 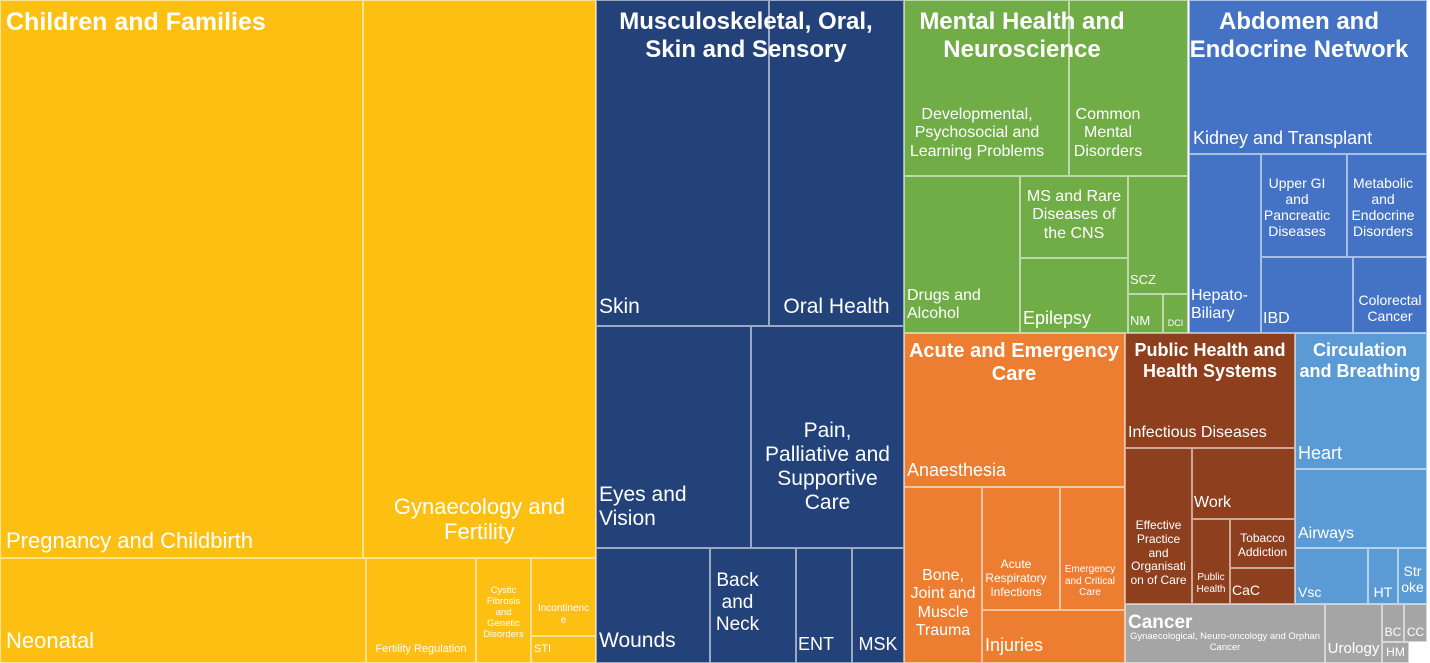 I want to click on treemap-label-epilepsy: Epilepsy, so click(x=1057, y=318).